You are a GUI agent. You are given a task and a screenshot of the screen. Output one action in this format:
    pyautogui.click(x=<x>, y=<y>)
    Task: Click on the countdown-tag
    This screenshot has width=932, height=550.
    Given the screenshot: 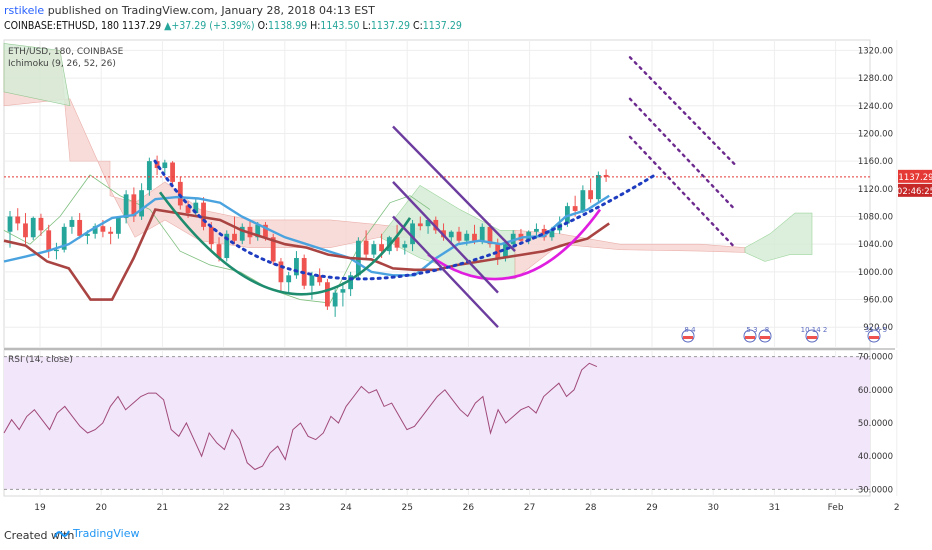 What is the action you would take?
    pyautogui.click(x=915, y=190)
    